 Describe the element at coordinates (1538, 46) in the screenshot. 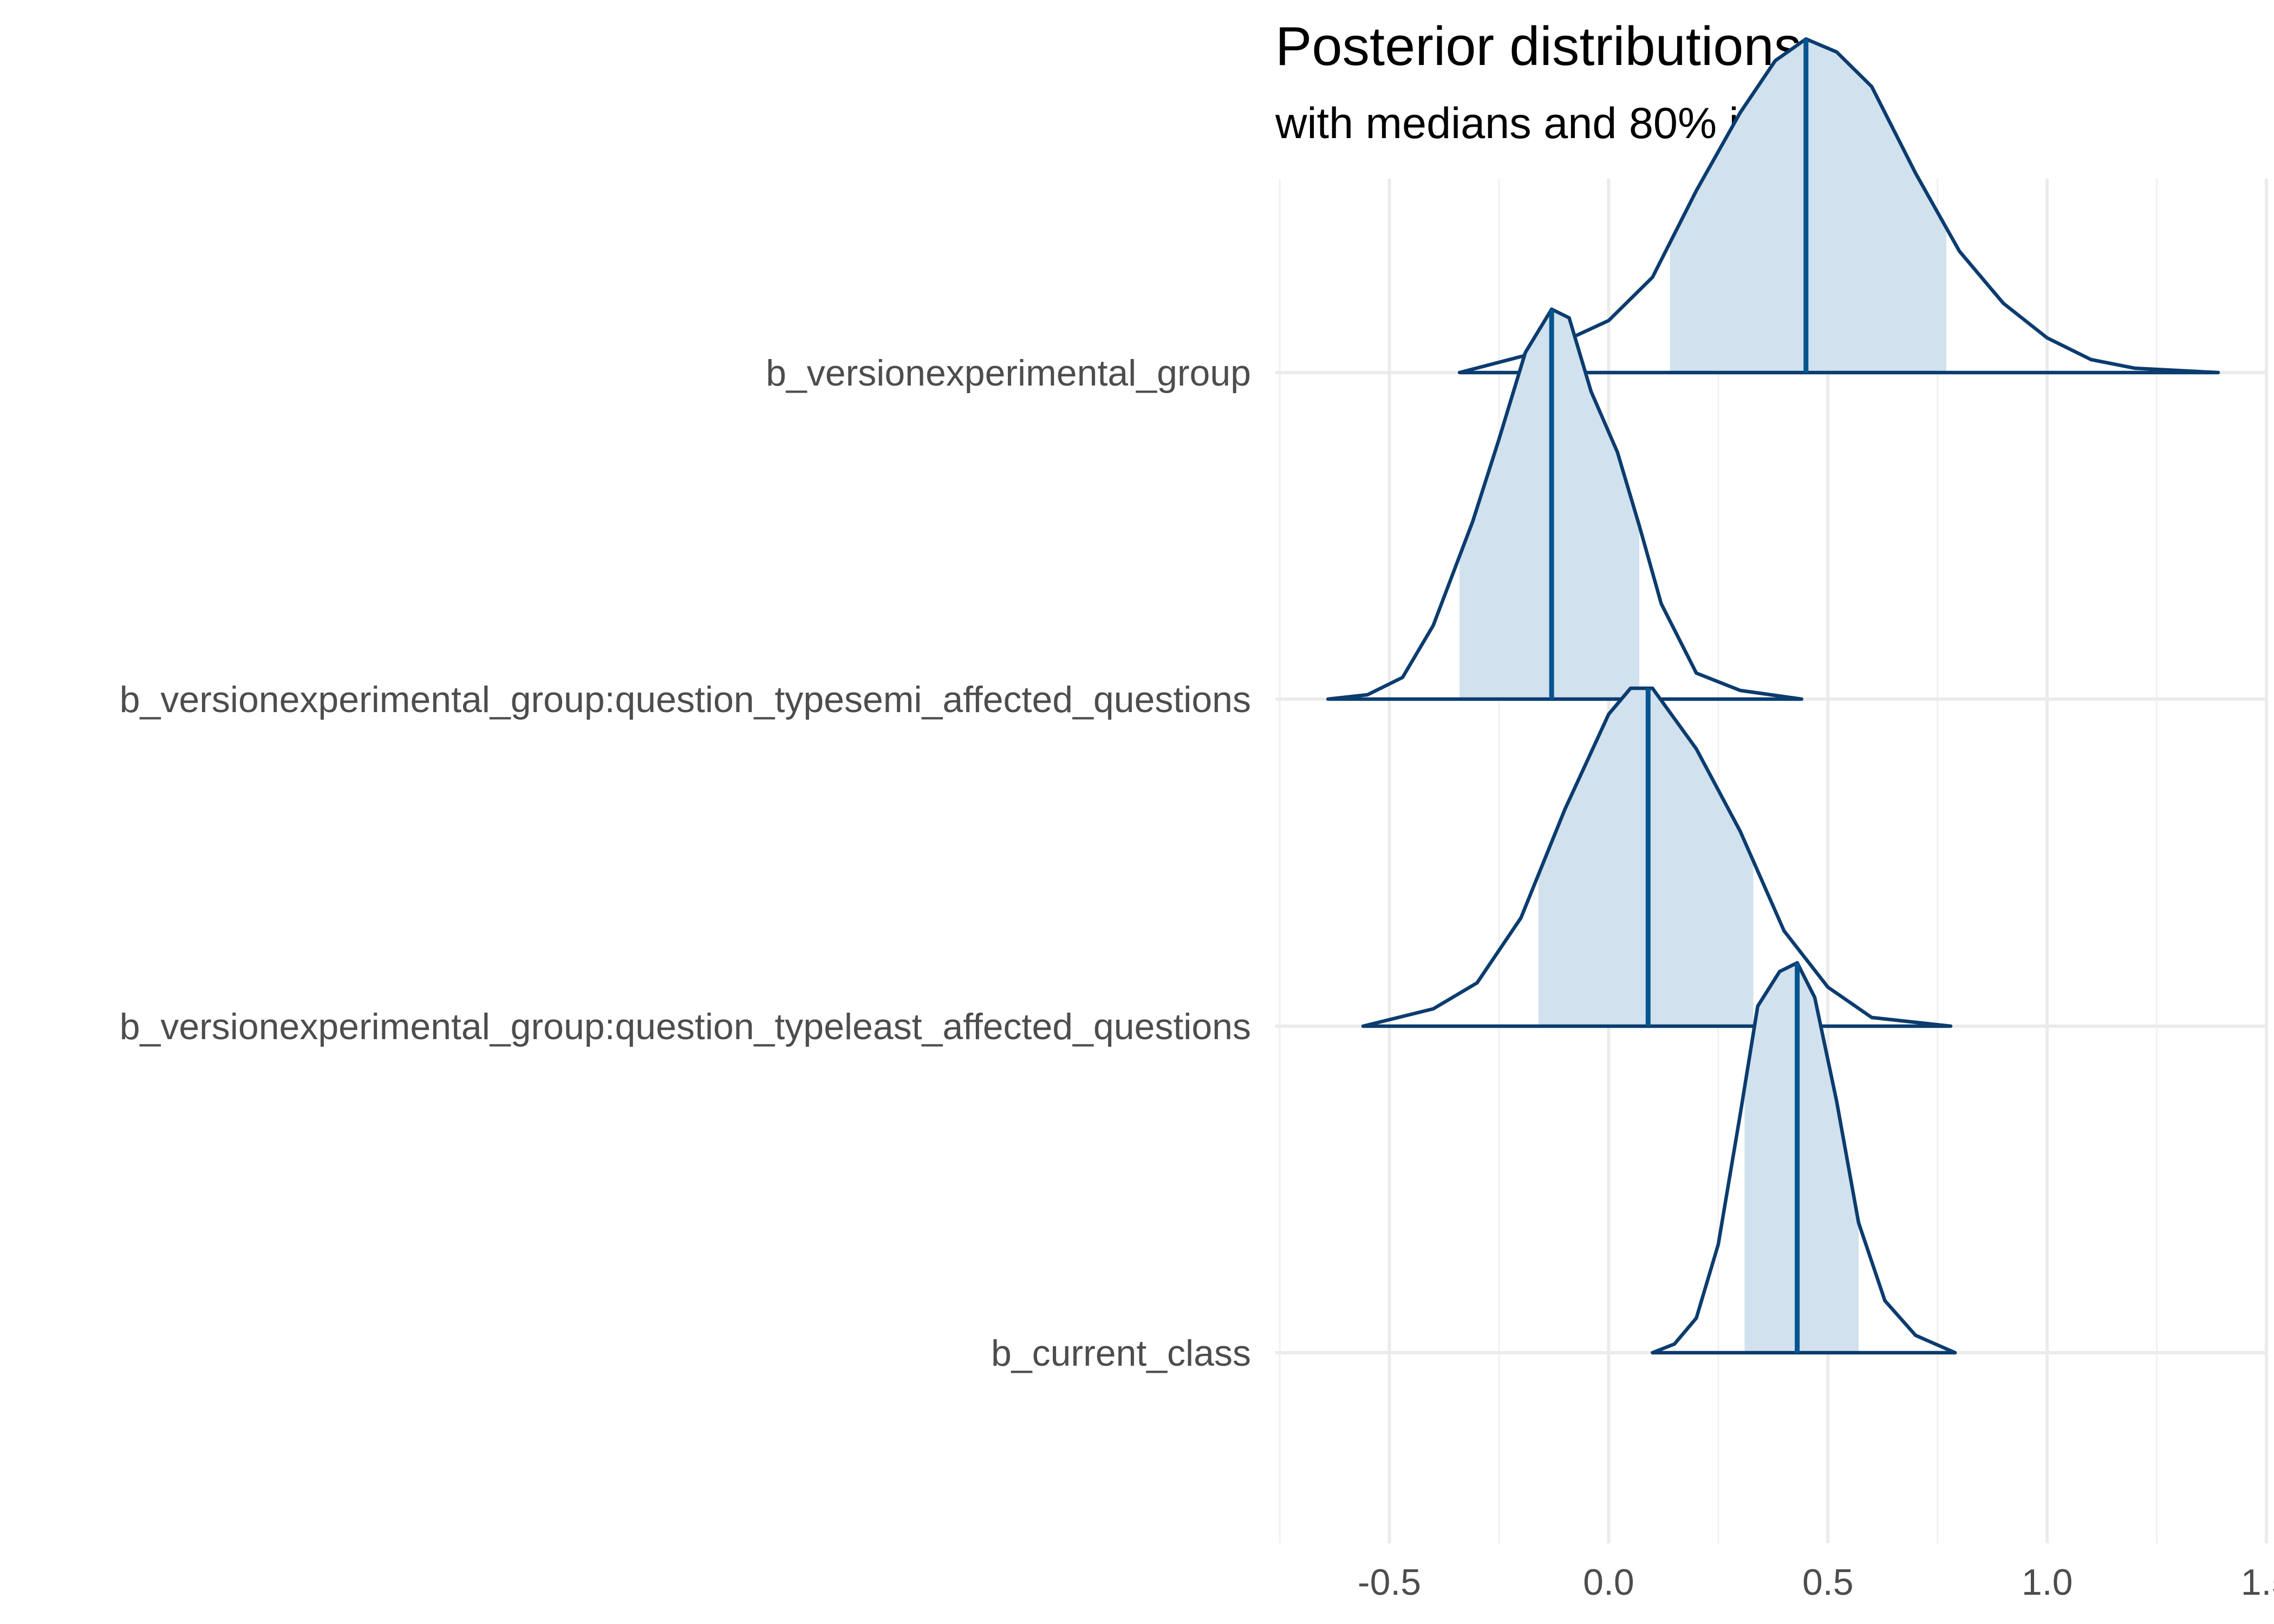

I see `chart-title: Posterior distributions` at that location.